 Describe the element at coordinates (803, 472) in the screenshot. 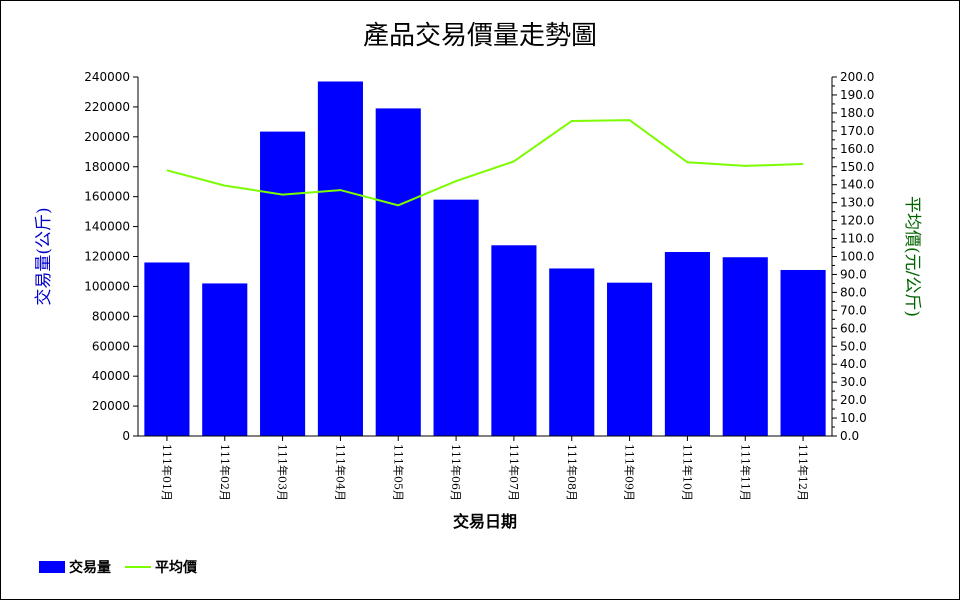

I see `x-tick-label: 111年12月` at that location.